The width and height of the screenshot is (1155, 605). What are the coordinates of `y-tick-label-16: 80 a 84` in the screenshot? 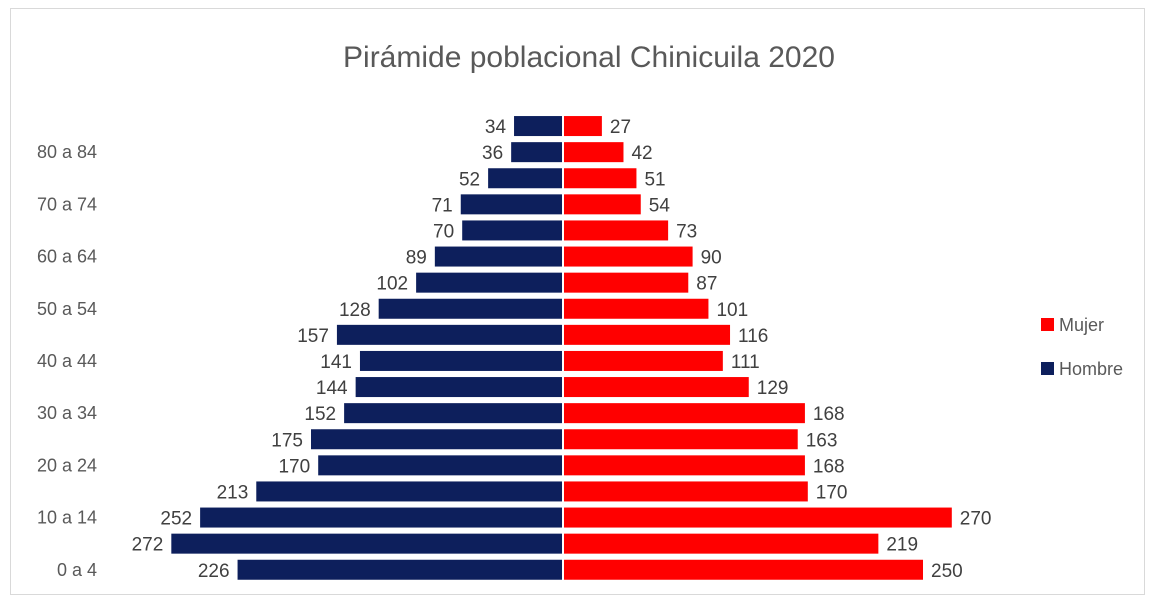 It's located at (67, 152).